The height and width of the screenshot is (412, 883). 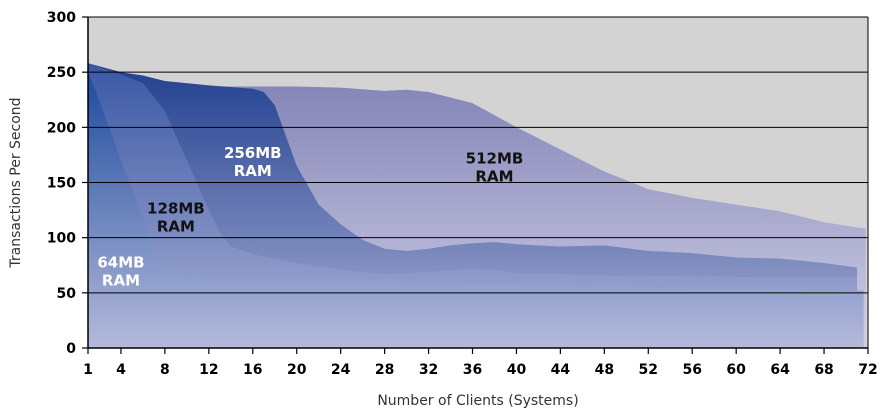 I want to click on y-tick-label-300: 300, so click(x=61, y=18).